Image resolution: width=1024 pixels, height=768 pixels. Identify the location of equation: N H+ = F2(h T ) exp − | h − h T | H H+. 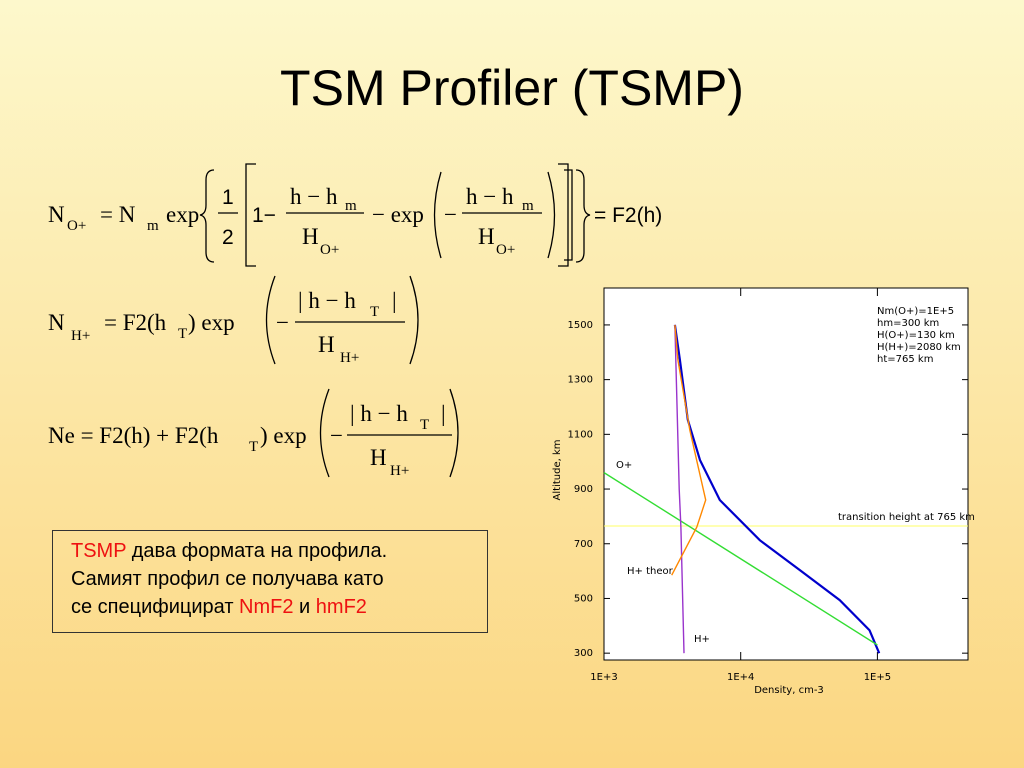
(233, 320).